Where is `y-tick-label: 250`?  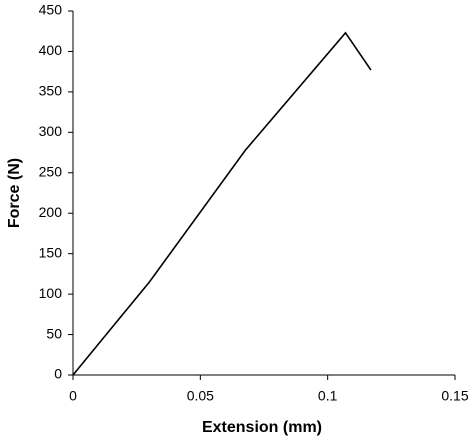
y-tick-label: 250 is located at coordinates (51, 171).